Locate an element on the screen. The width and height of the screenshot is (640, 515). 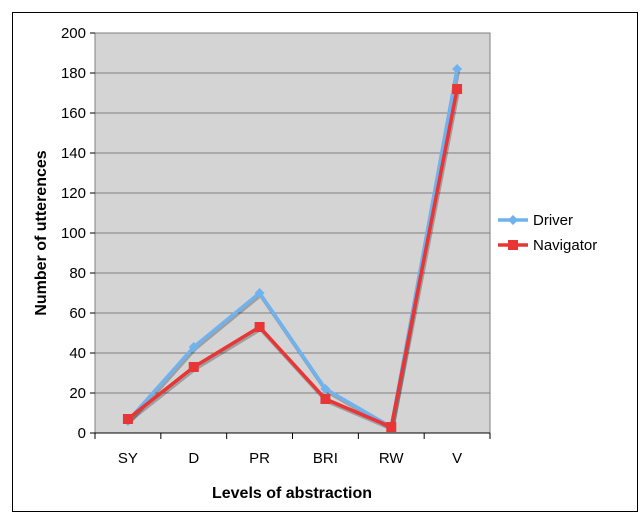
x-tick-label: D is located at coordinates (193, 458).